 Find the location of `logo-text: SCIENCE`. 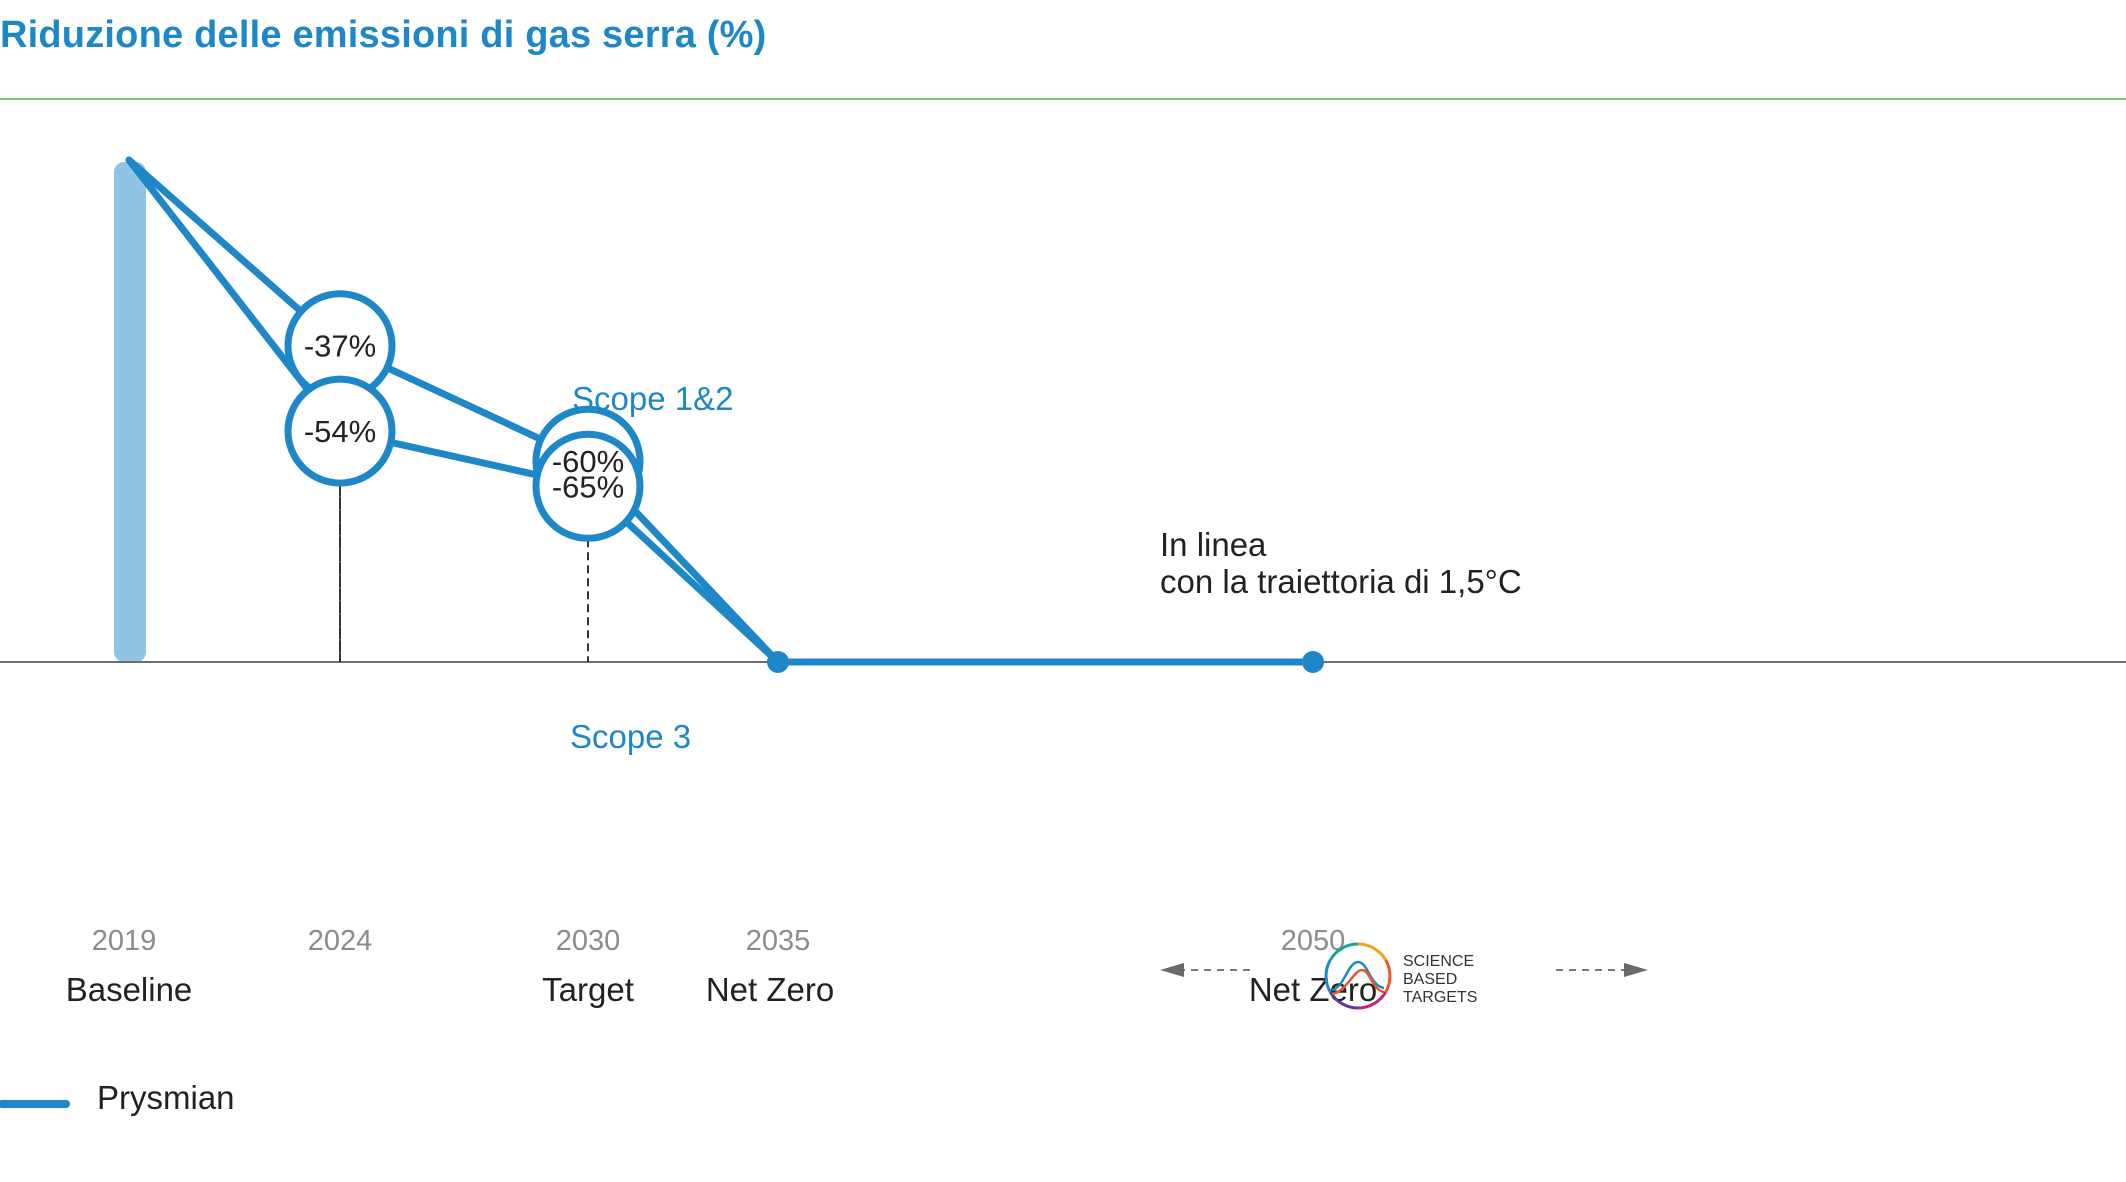

logo-text: SCIENCE is located at coordinates (1438, 961).